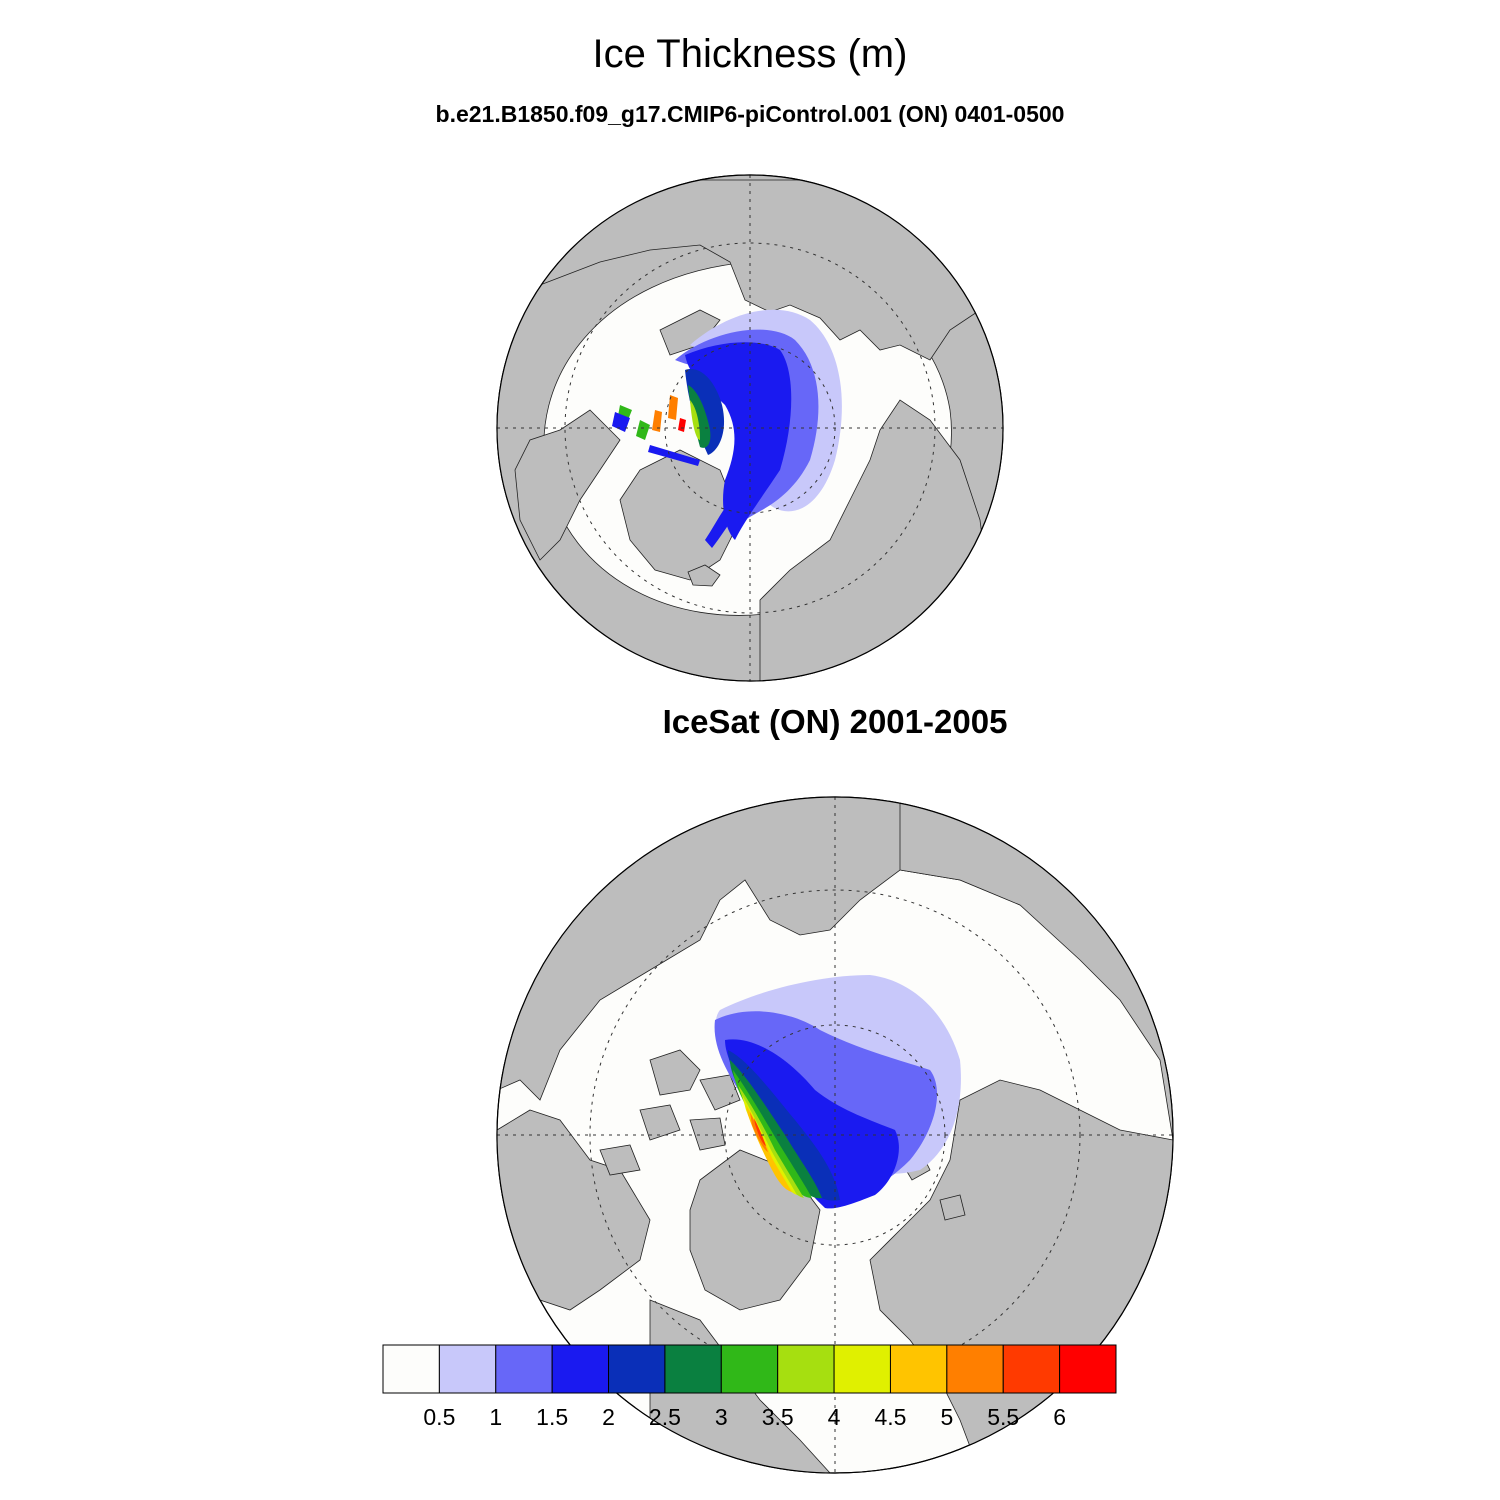  What do you see at coordinates (725, 521) in the screenshot?
I see `map1-ice-strait` at bounding box center [725, 521].